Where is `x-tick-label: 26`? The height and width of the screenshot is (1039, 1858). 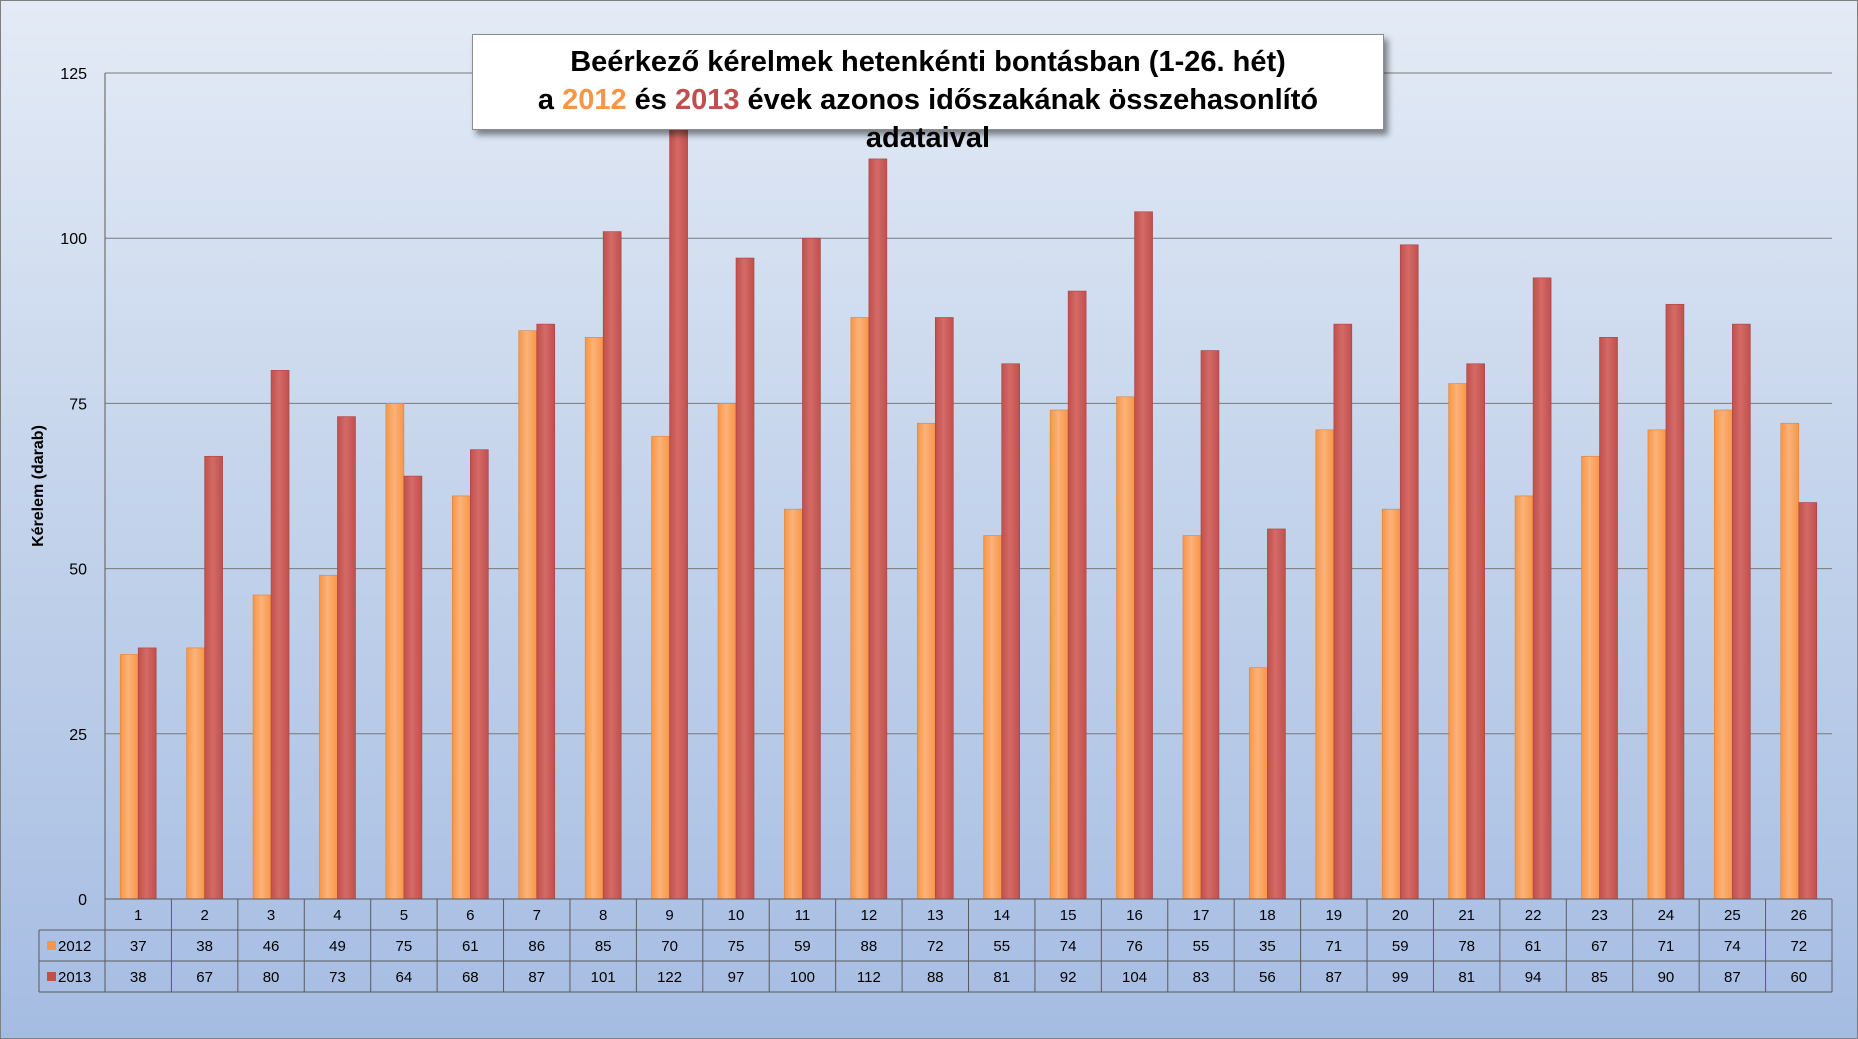 x-tick-label: 26 is located at coordinates (1798, 915).